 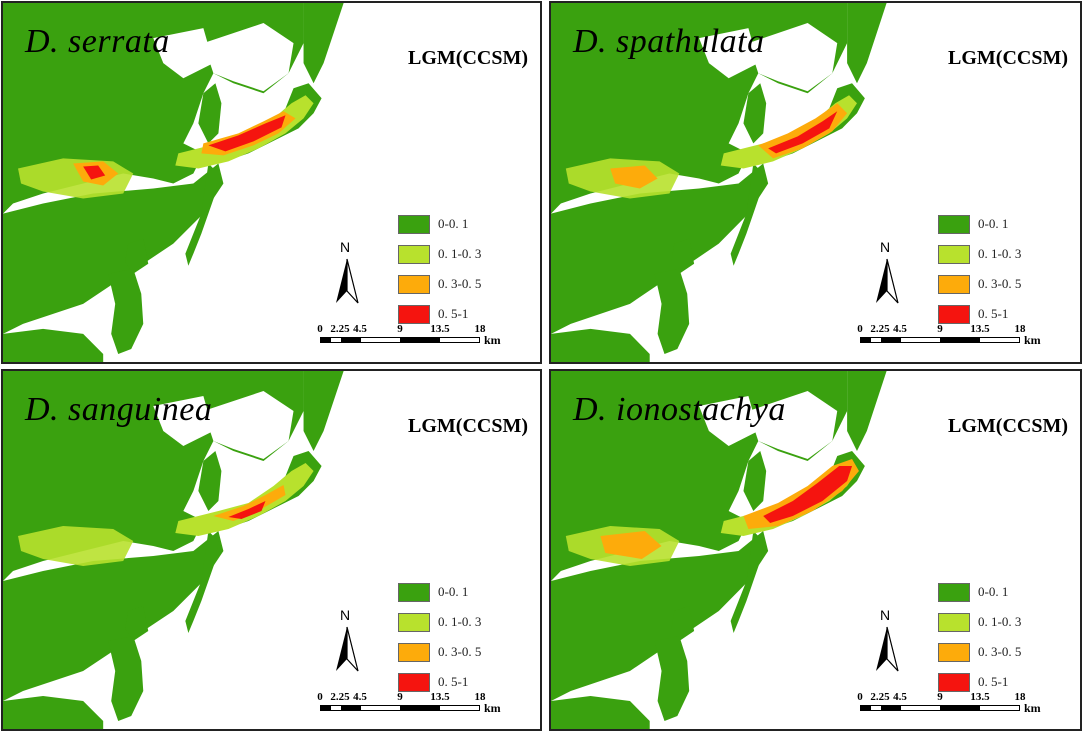 I want to click on species-title: D. serrata, so click(x=97, y=41).